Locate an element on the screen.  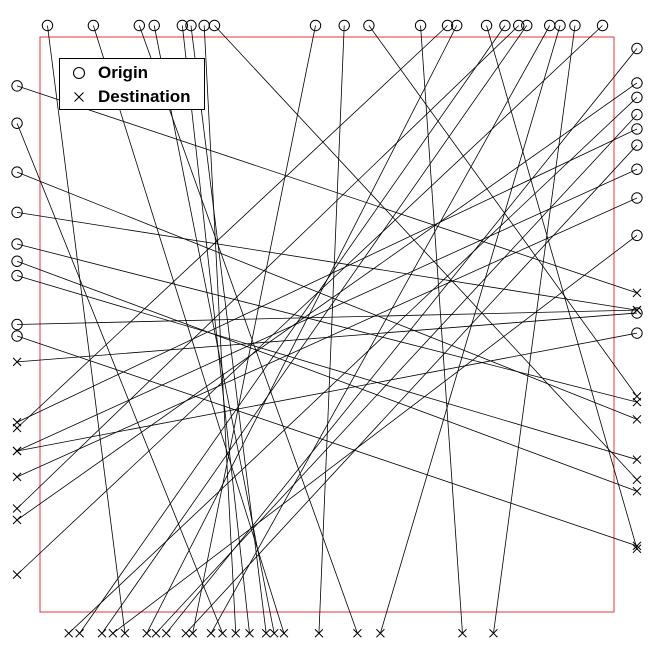
legend-destination-label: Destination is located at coordinates (144, 96).